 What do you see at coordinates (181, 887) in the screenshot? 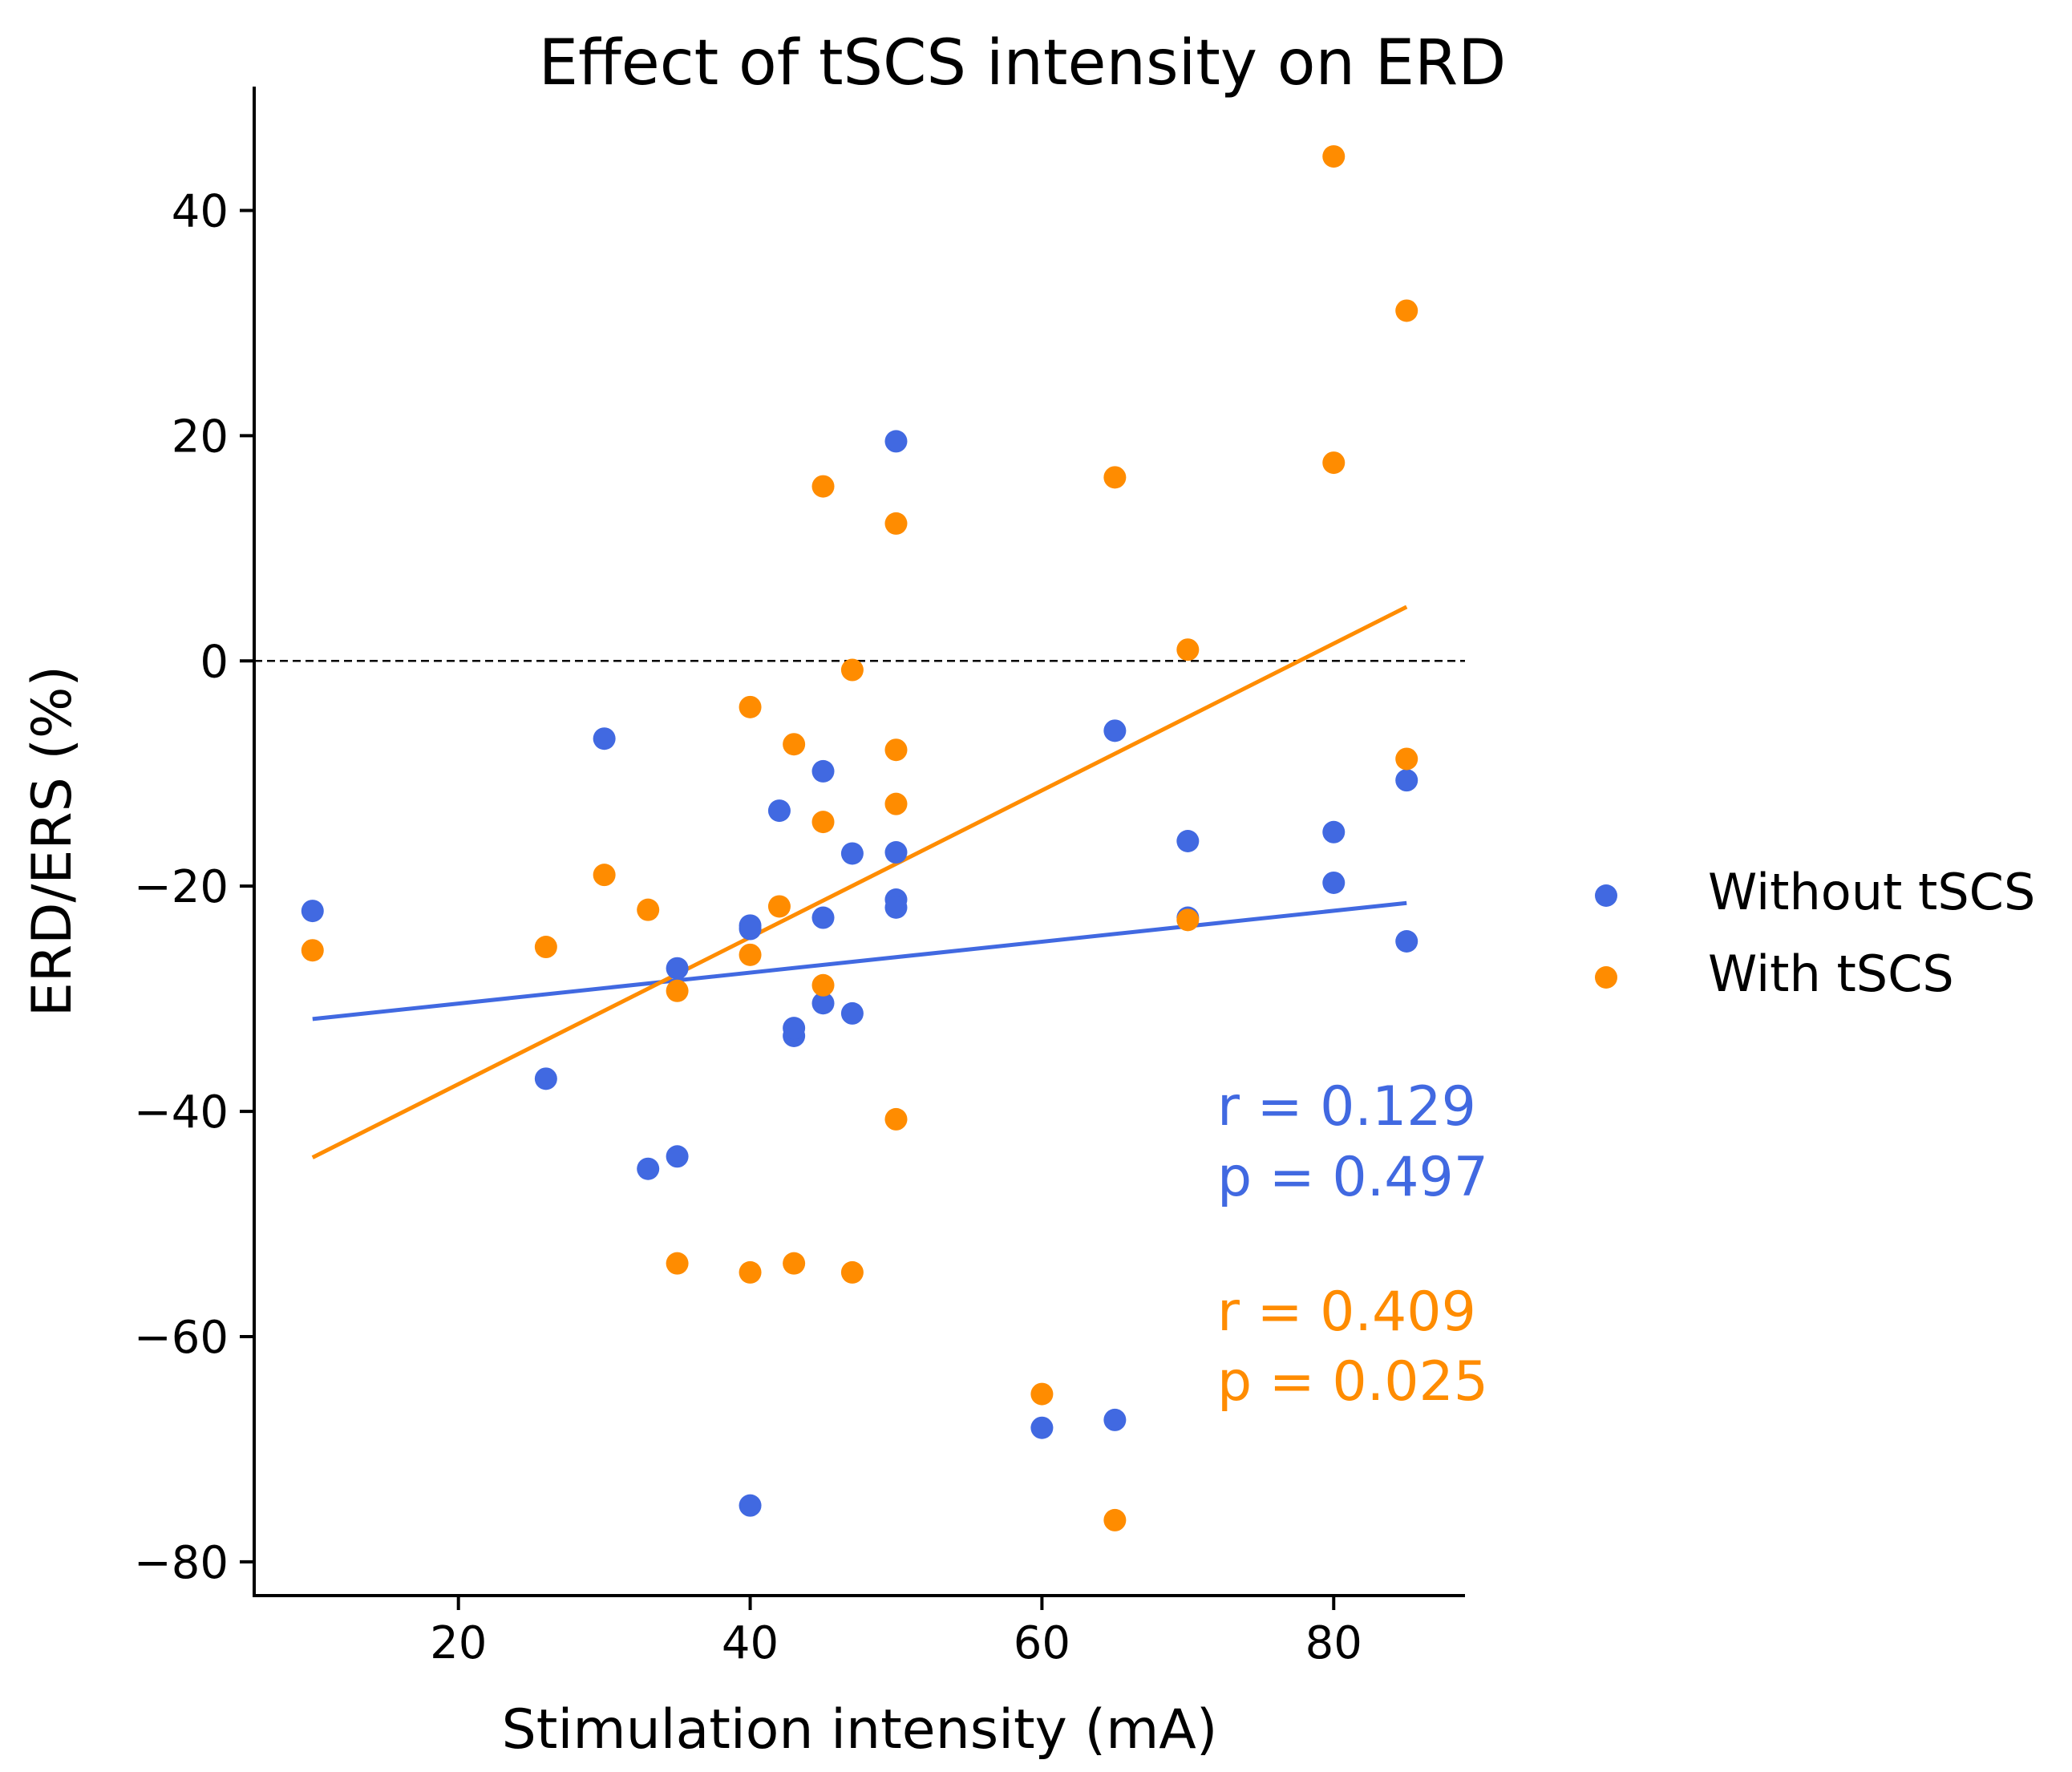
I see `y-tick-label-3: −20` at bounding box center [181, 887].